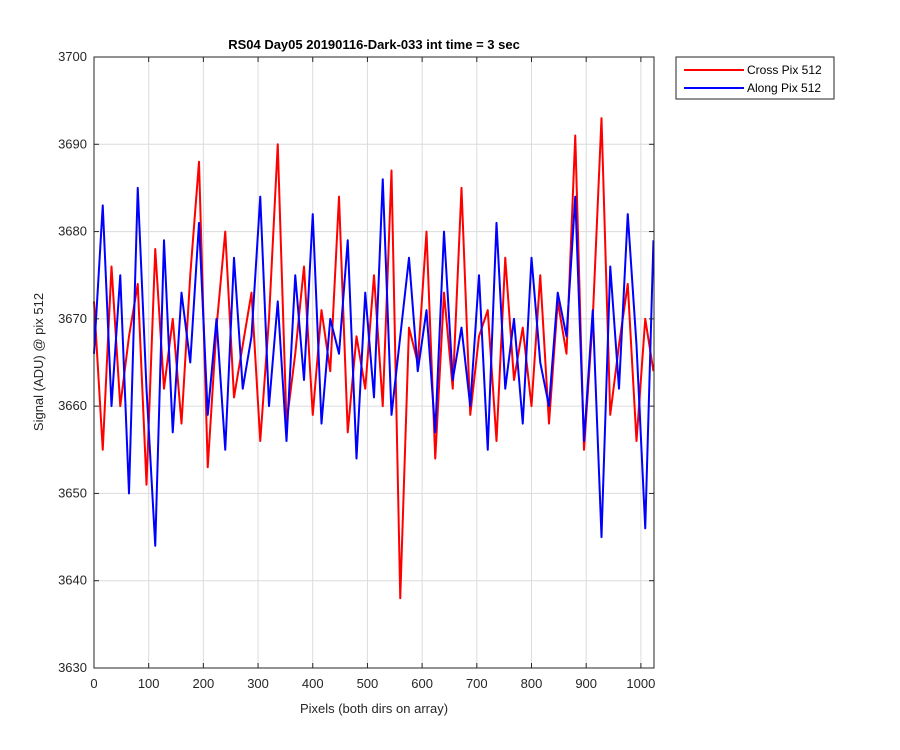  I want to click on x-tick-label: 700, so click(477, 683).